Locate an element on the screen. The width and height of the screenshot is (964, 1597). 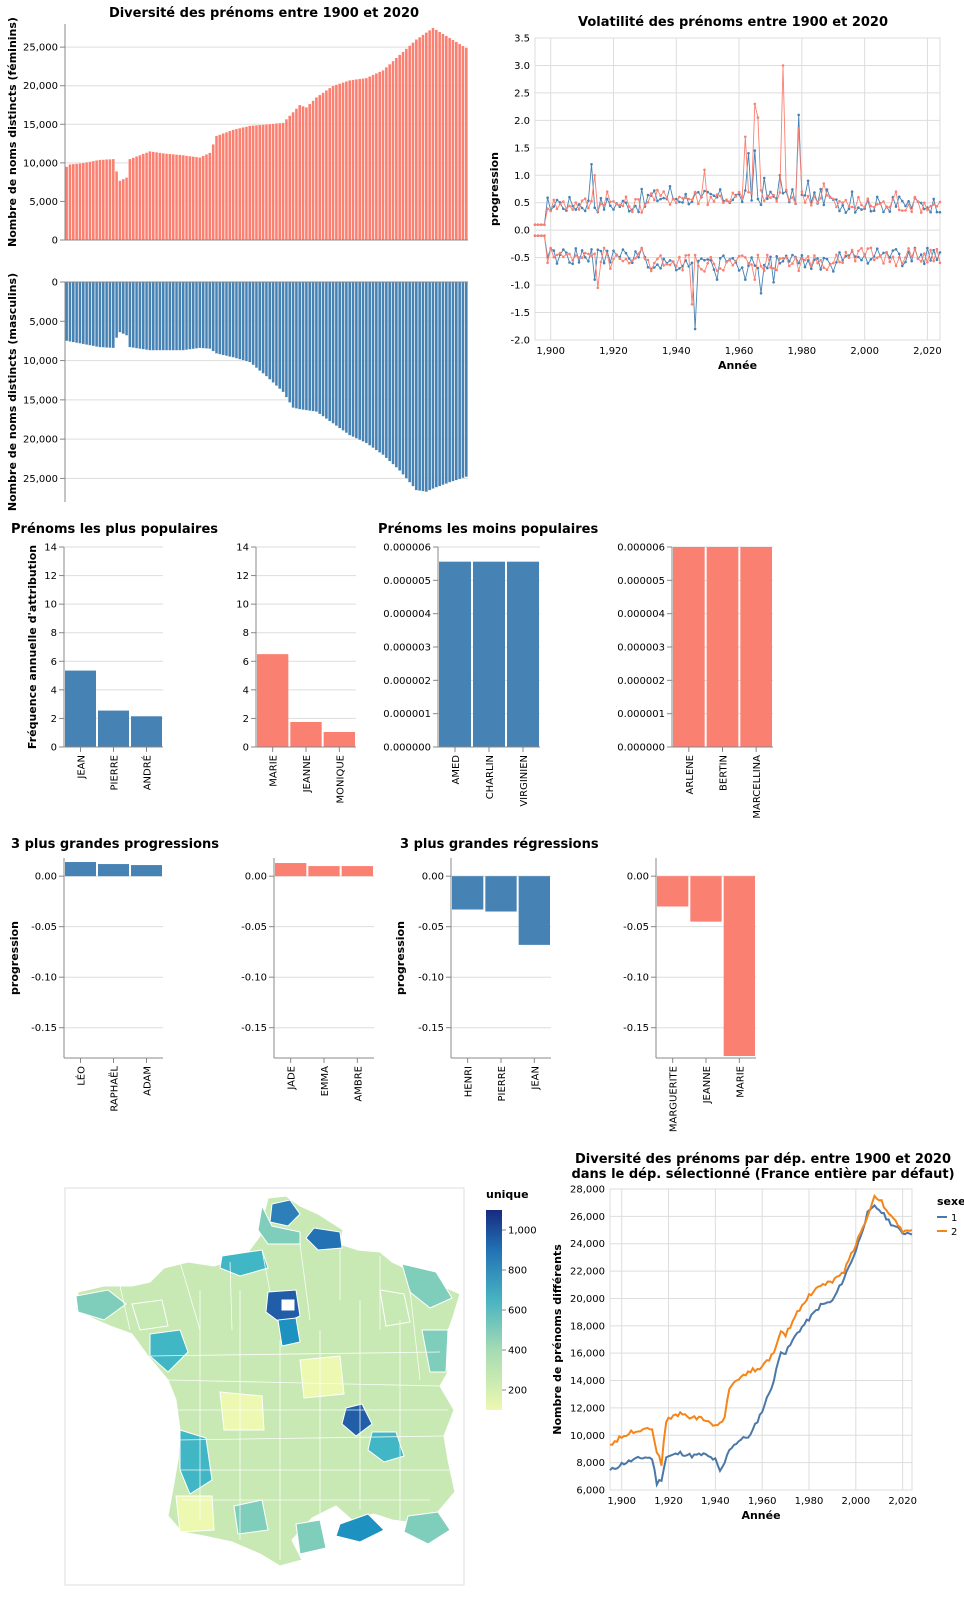
bar-marie is located at coordinates (273, 700).